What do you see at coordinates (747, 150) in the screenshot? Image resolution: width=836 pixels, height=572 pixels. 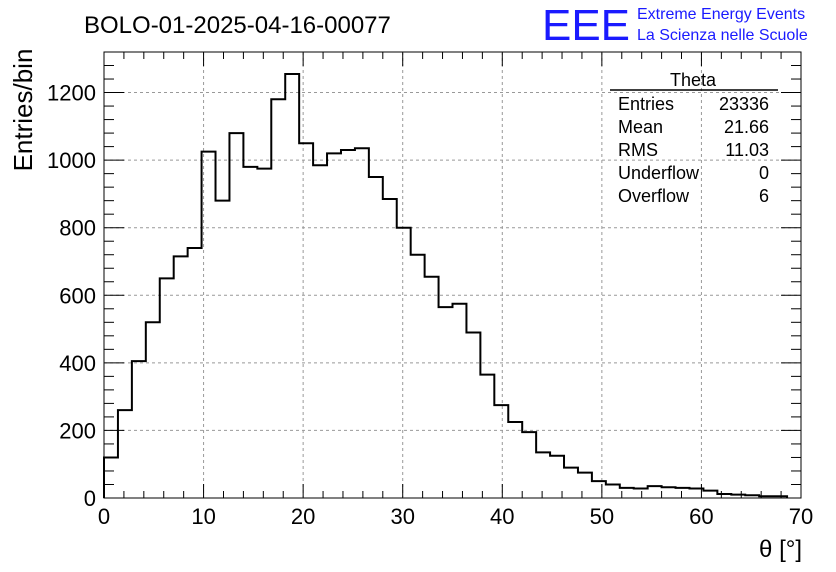 I see `stats-value: 11.03` at bounding box center [747, 150].